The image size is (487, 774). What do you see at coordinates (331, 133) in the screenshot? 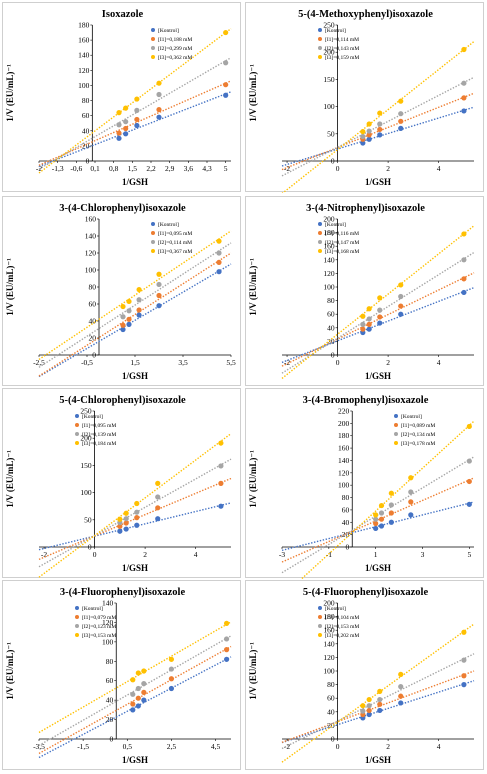
I see `y-tick-label: 50` at bounding box center [331, 133].